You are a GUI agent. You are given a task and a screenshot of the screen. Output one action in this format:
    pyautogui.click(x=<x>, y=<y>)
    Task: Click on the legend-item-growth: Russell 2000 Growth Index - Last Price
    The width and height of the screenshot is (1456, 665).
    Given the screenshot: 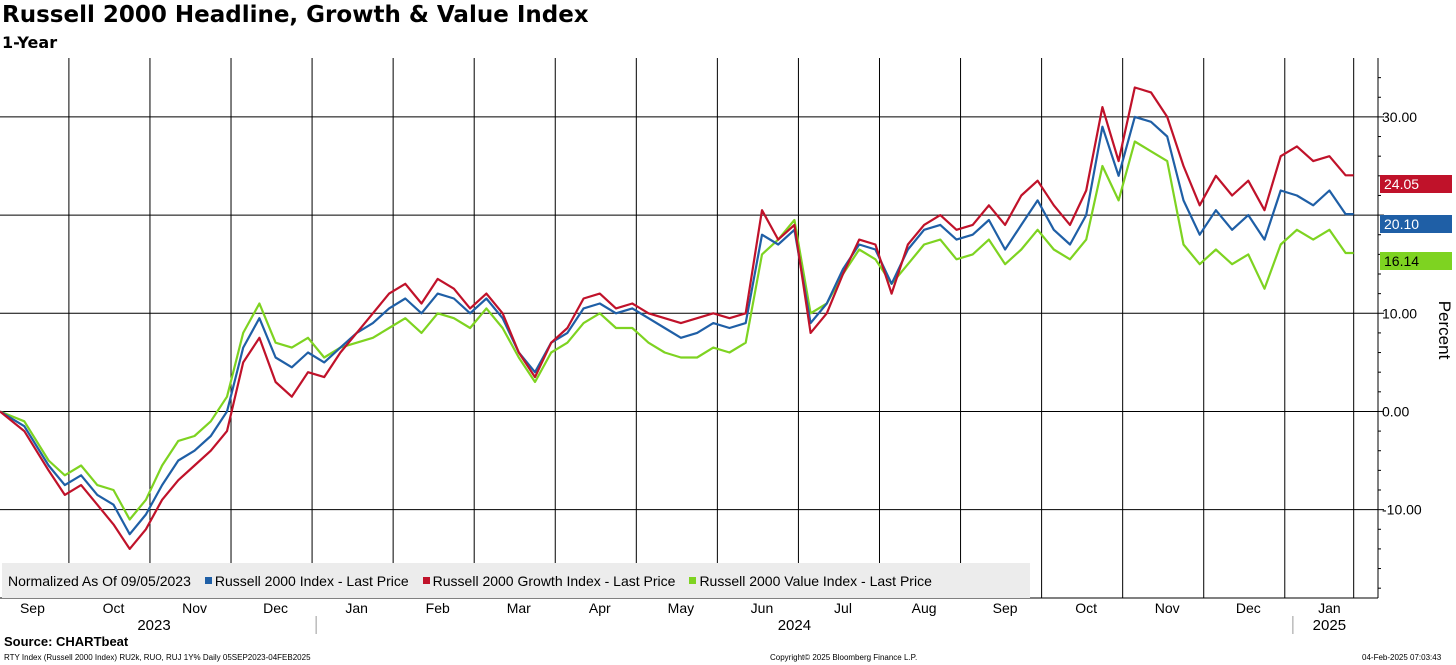 What is the action you would take?
    pyautogui.click(x=549, y=580)
    